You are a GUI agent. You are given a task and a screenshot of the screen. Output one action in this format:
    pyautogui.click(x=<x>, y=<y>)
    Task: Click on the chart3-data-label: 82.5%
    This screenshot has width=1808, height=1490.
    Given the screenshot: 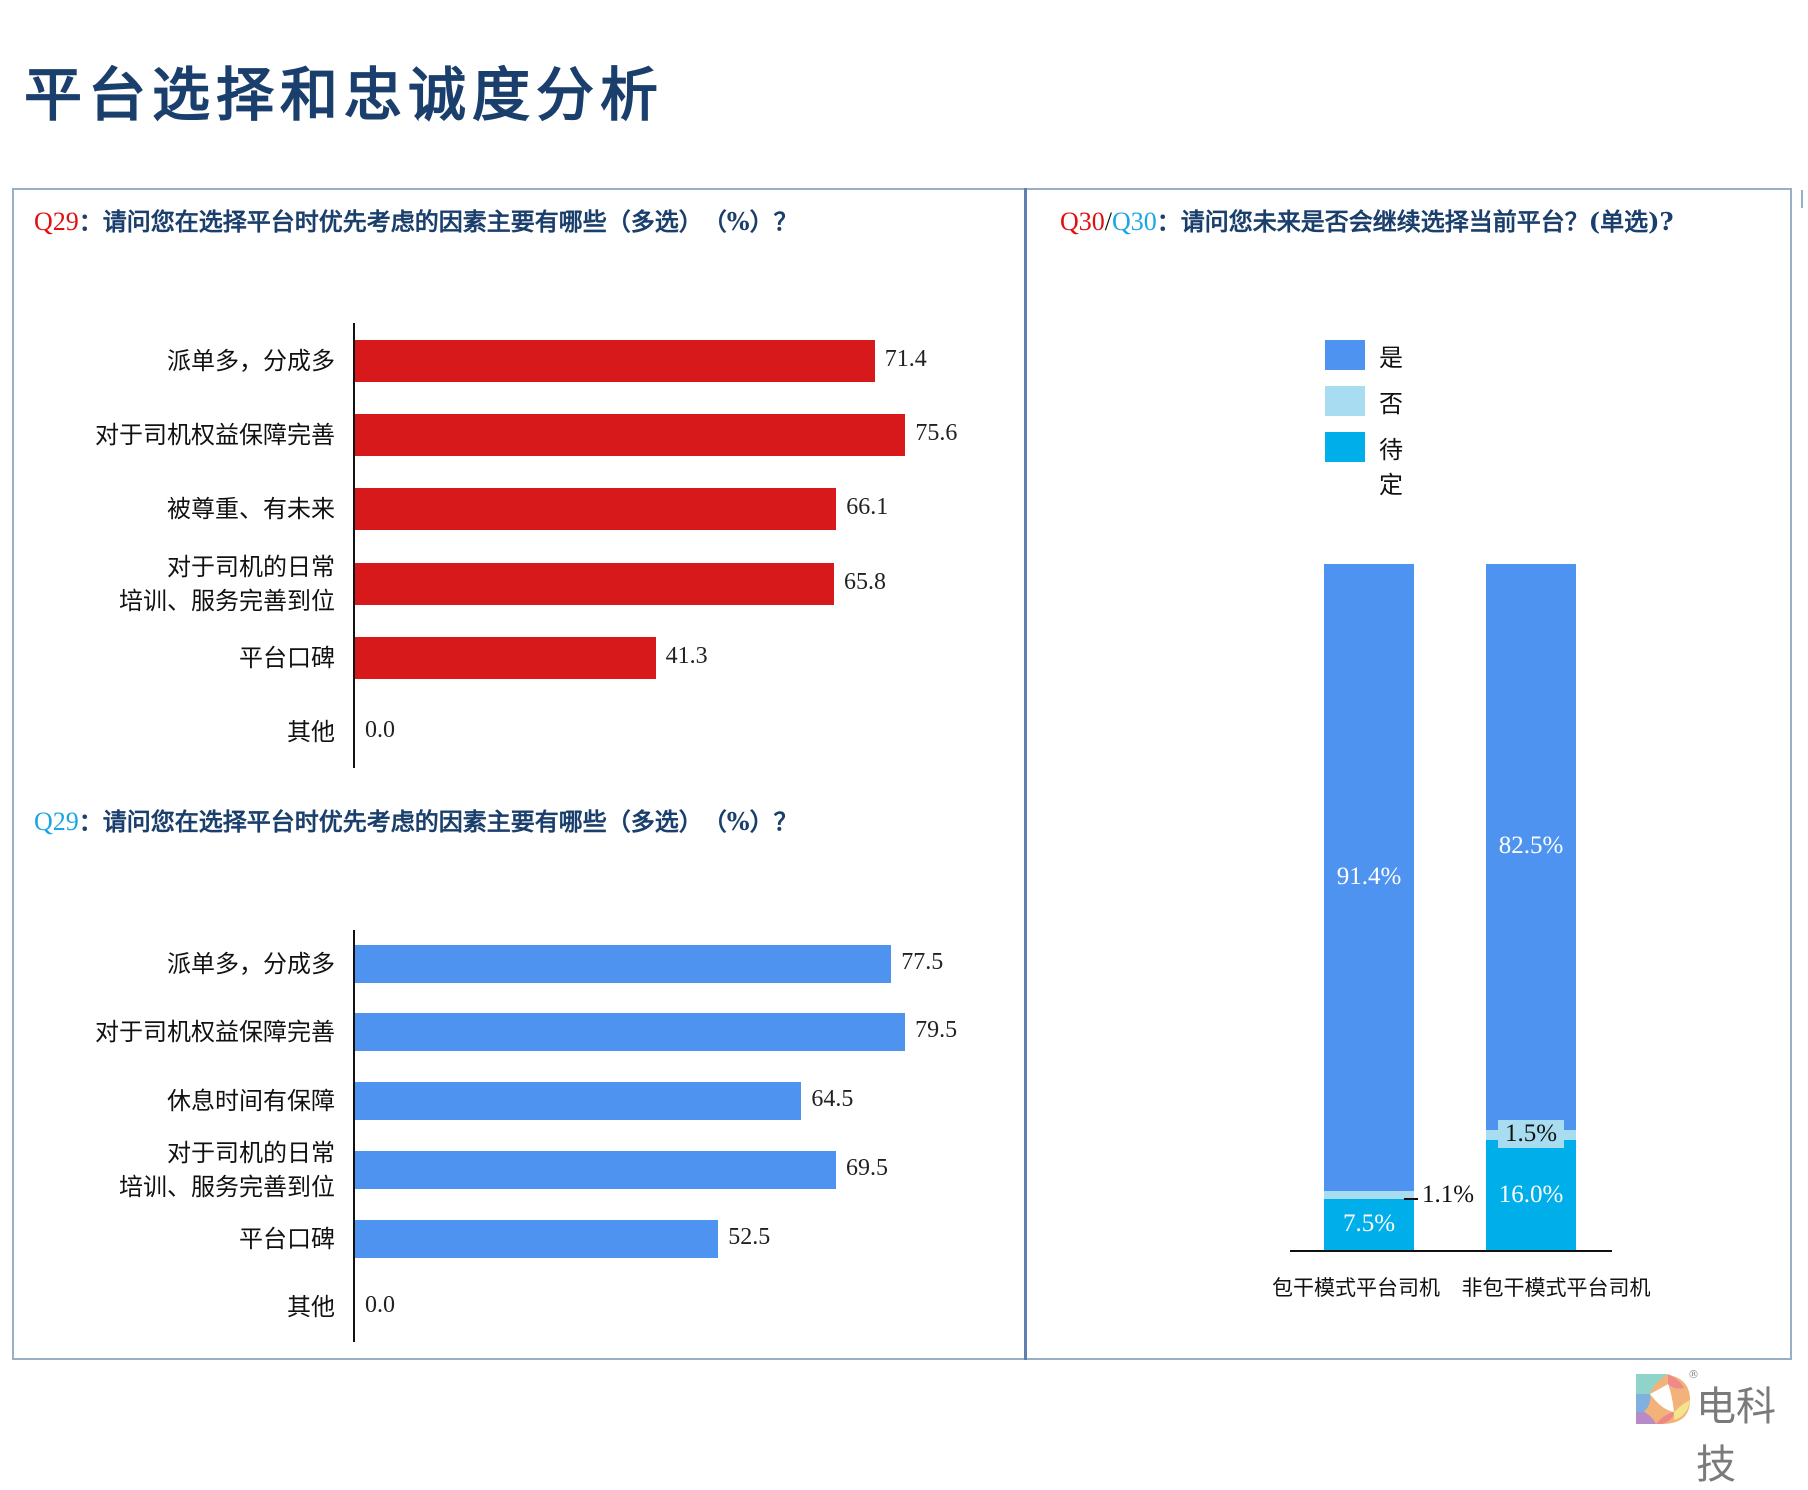 What is the action you would take?
    pyautogui.click(x=1531, y=845)
    